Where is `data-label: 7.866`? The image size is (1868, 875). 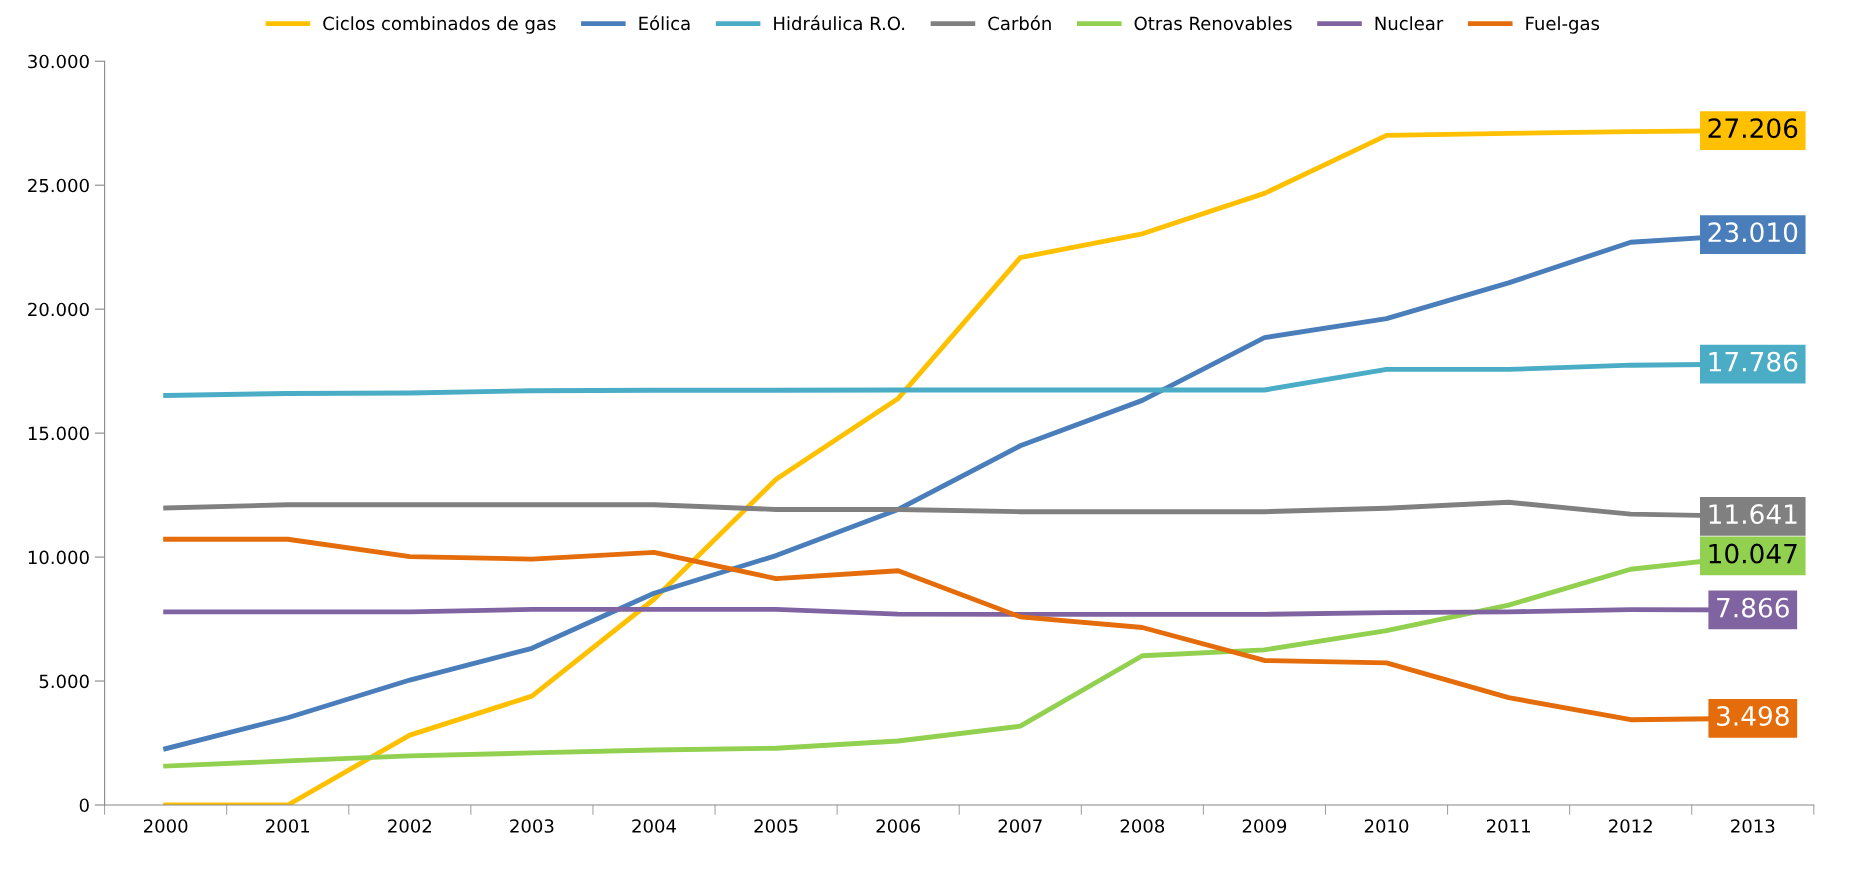 data-label: 7.866 is located at coordinates (1753, 607).